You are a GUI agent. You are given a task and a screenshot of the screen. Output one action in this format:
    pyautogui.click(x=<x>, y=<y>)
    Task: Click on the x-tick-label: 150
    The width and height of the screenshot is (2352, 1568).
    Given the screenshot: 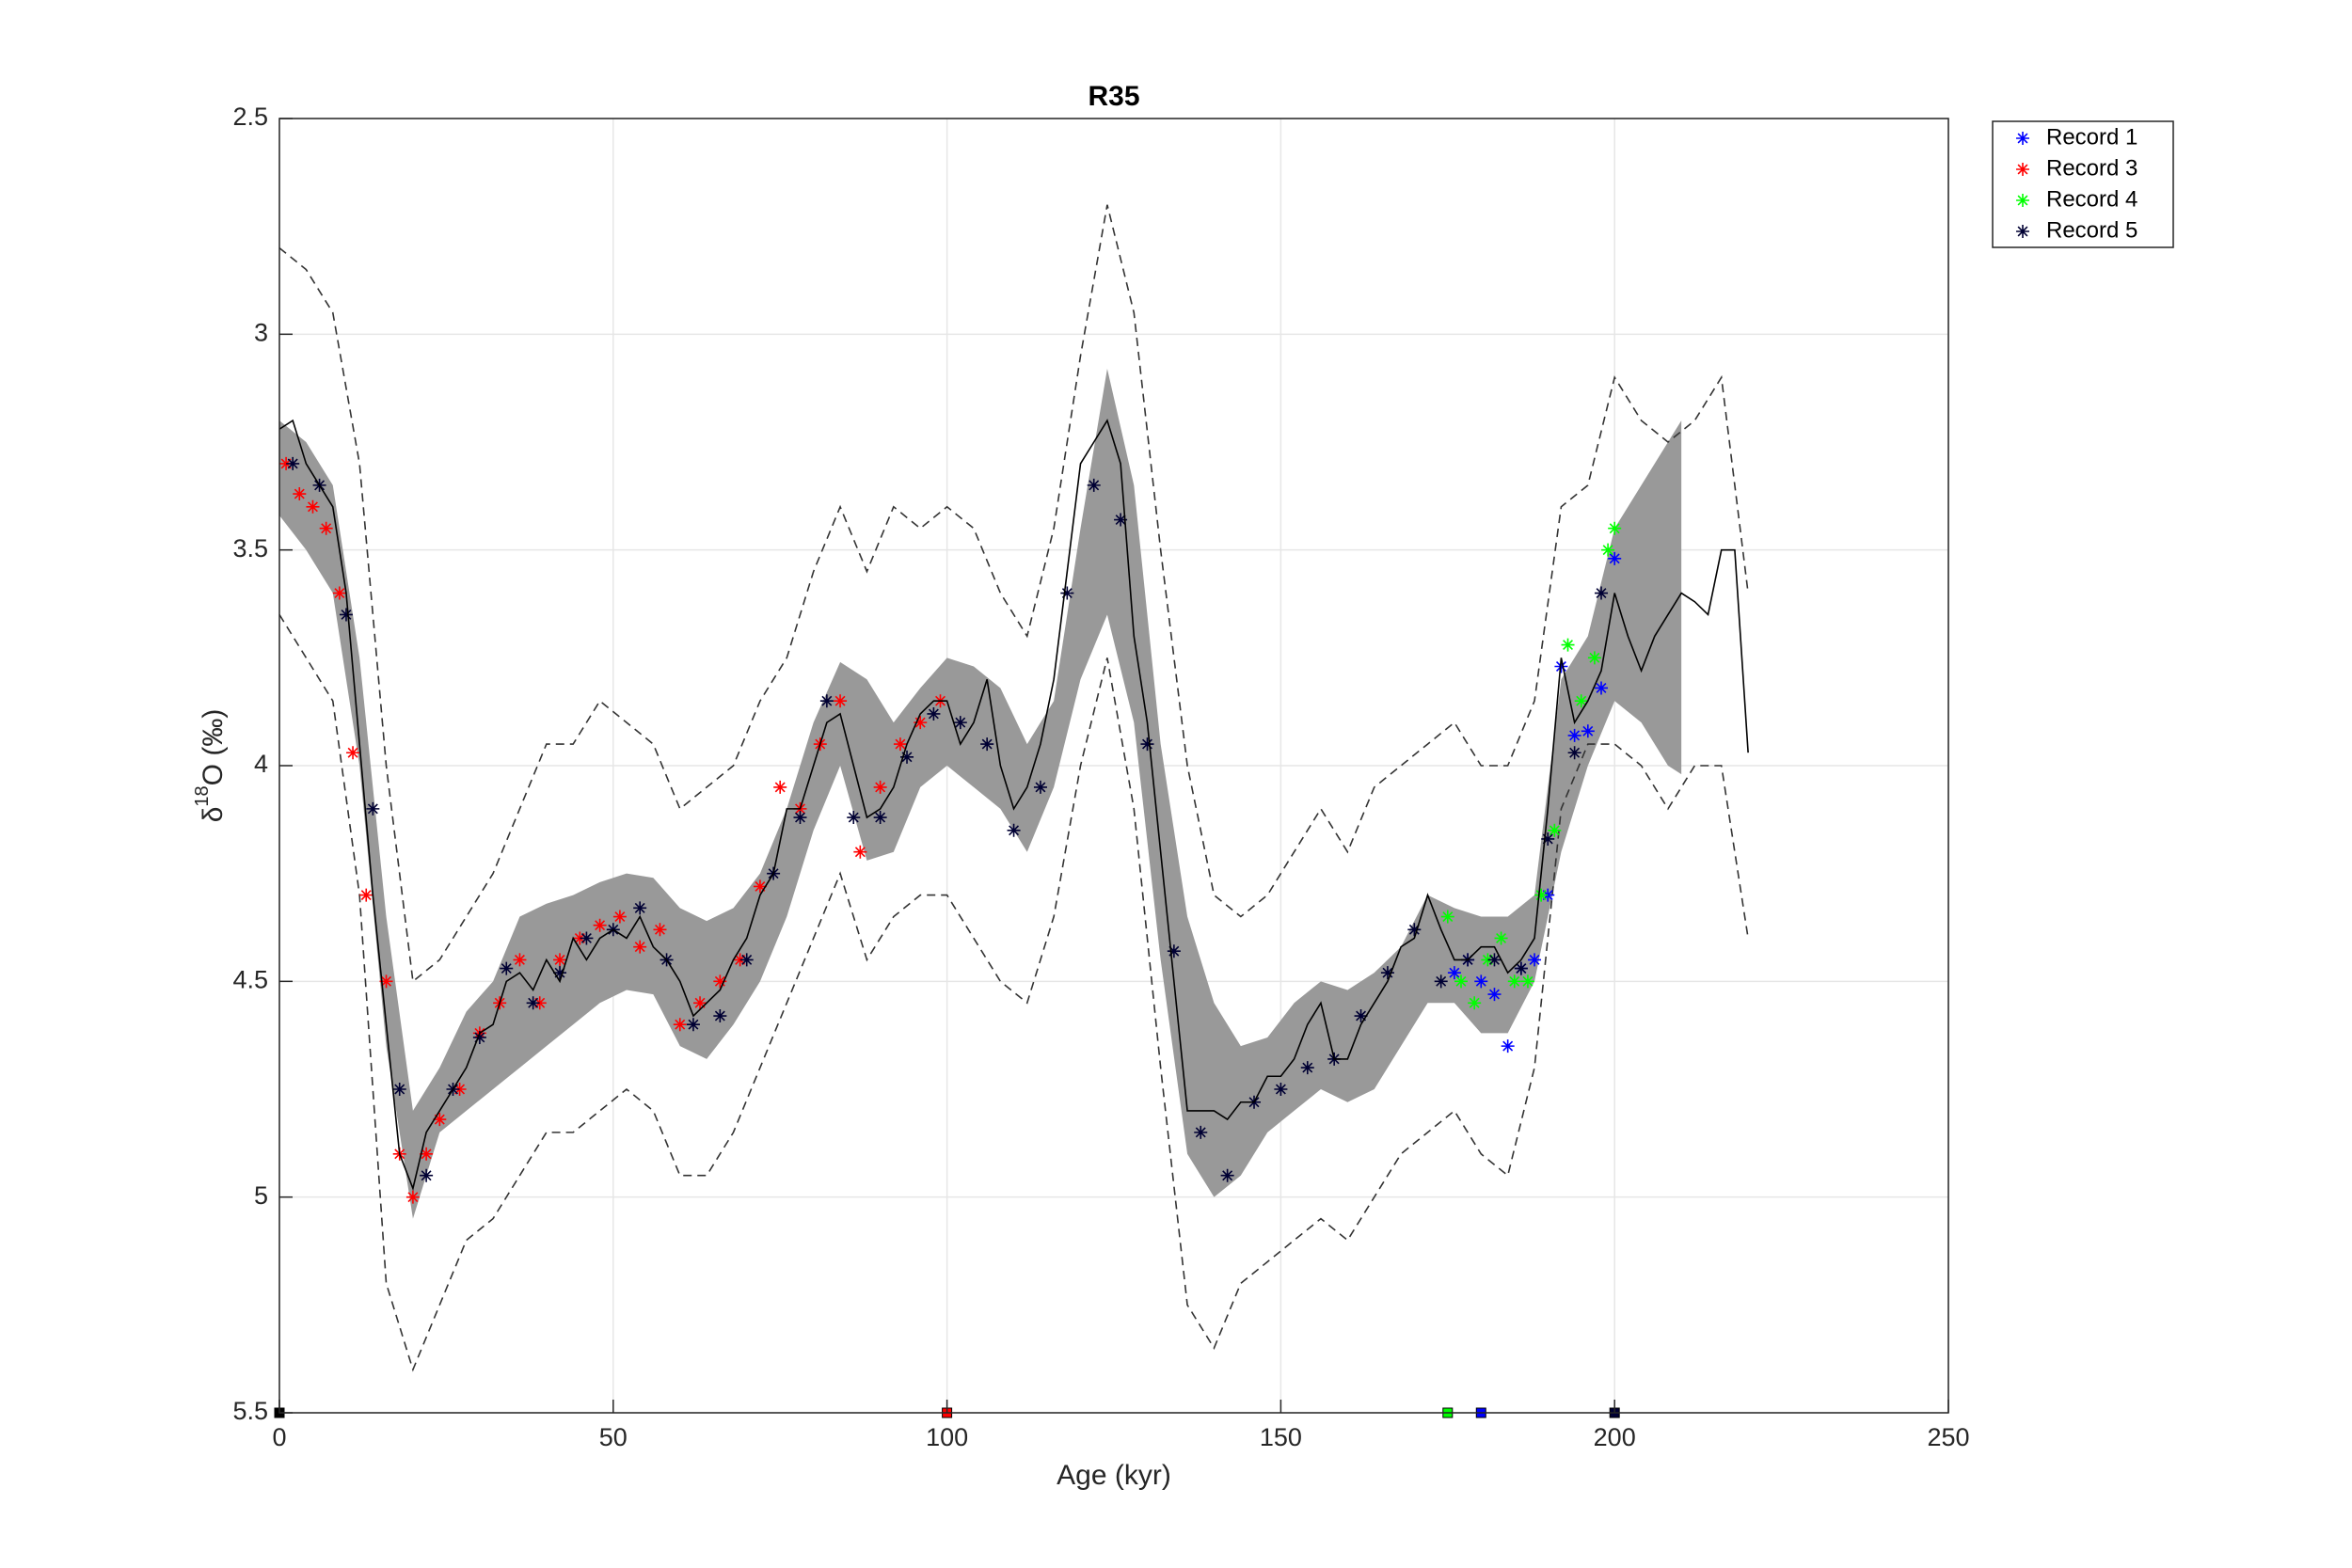 What is the action you would take?
    pyautogui.click(x=1281, y=1437)
    